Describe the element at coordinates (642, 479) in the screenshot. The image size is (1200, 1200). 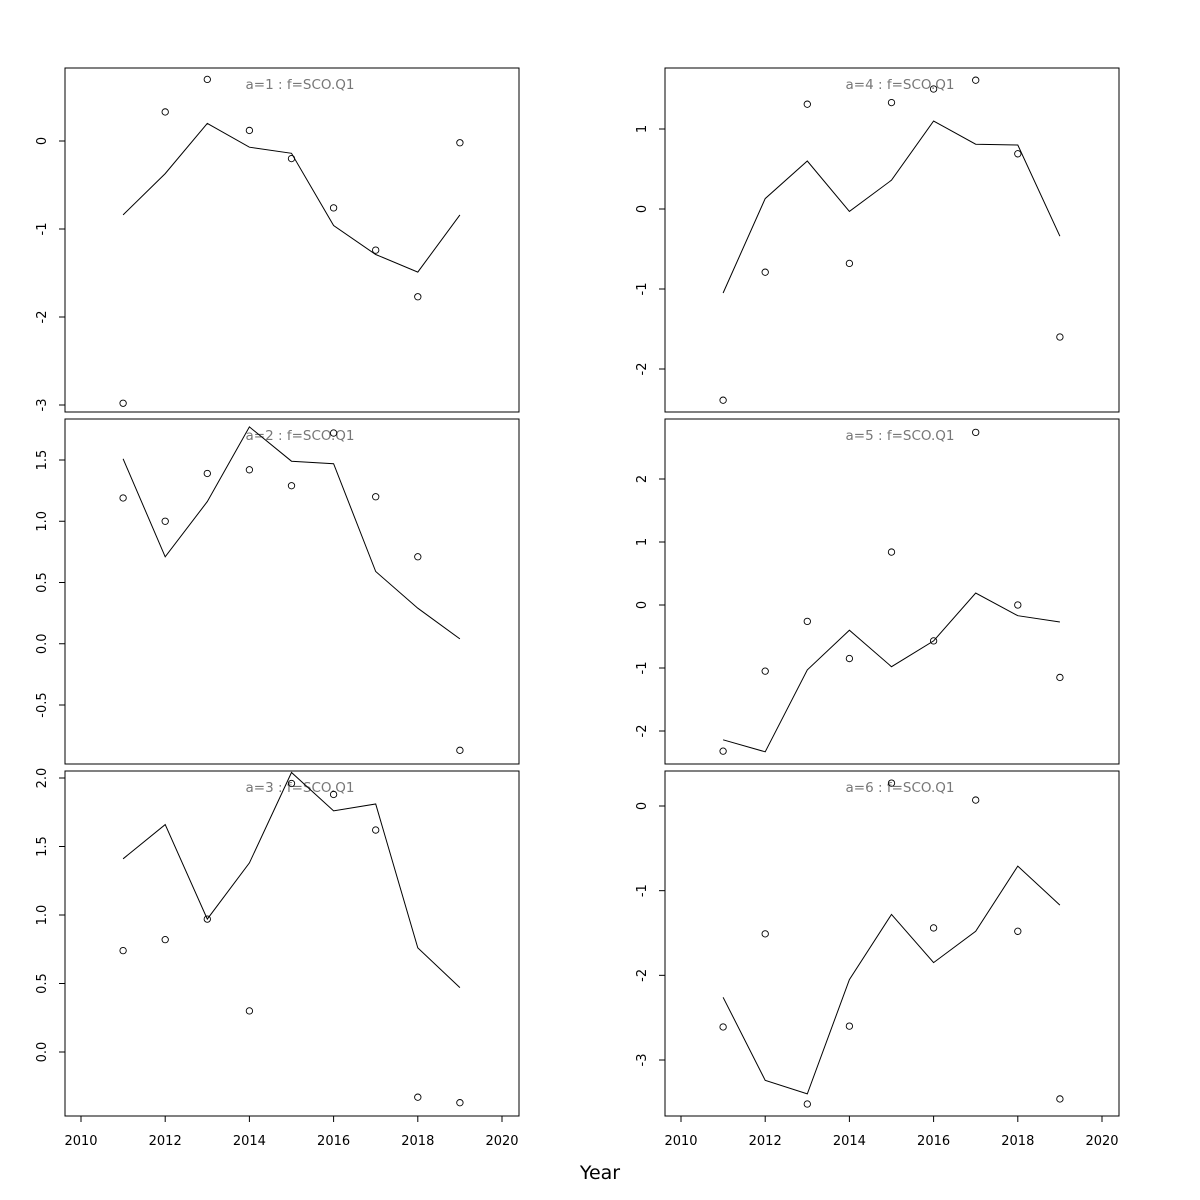
I see `y-tick-label: 2` at that location.